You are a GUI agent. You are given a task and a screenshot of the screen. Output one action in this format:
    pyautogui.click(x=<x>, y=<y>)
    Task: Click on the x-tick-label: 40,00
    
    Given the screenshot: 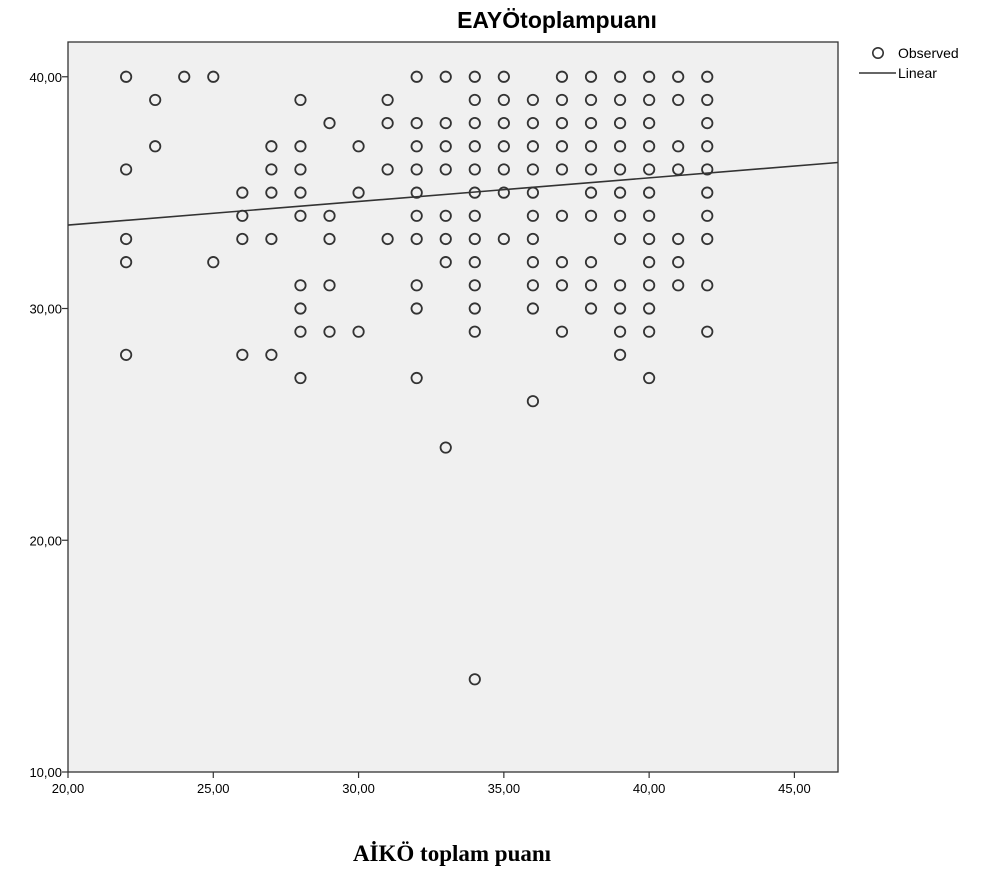 What is the action you would take?
    pyautogui.click(x=649, y=788)
    